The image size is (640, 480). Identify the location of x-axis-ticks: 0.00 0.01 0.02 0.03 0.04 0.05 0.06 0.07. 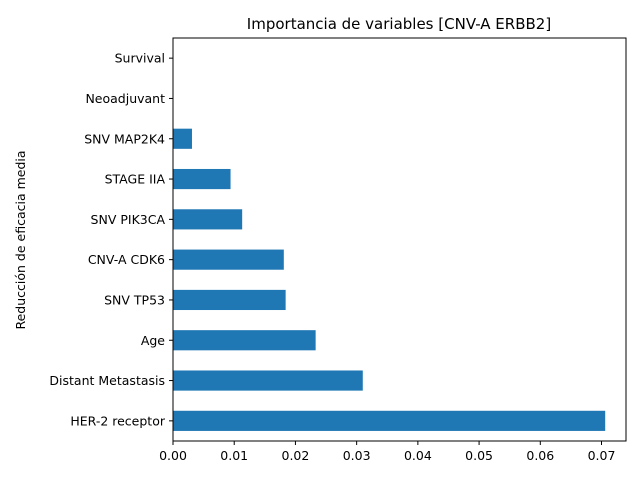
(387, 452).